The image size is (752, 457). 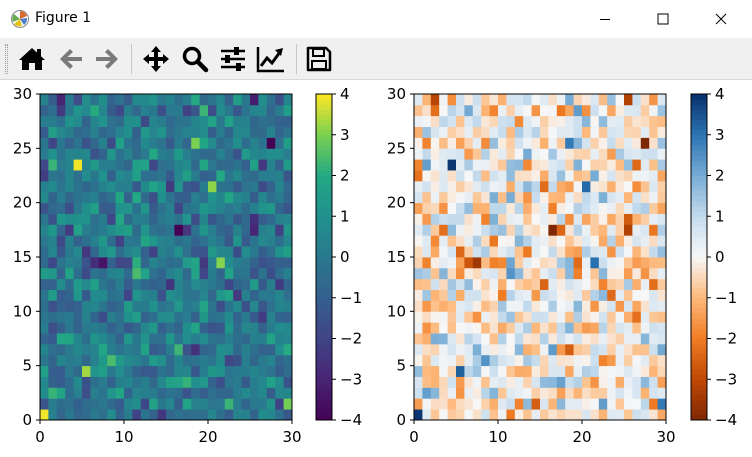 I want to click on save-button, so click(x=319, y=59).